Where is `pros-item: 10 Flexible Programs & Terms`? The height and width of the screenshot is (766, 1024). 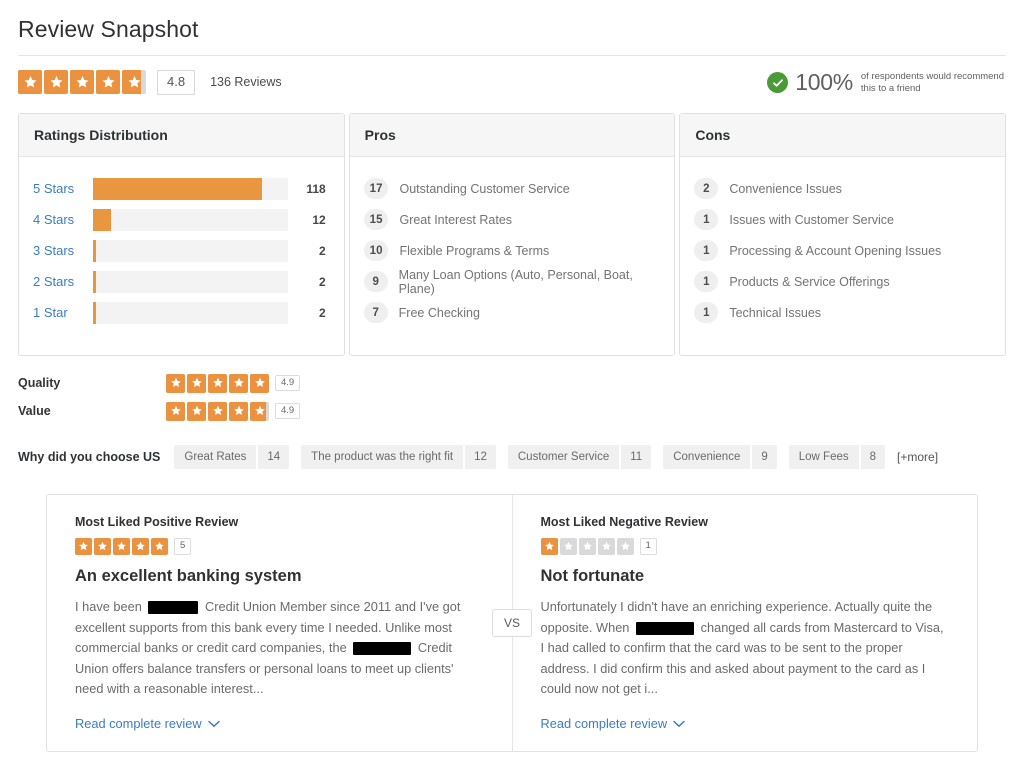
pros-item: 10 Flexible Programs & Terms is located at coordinates (512, 250).